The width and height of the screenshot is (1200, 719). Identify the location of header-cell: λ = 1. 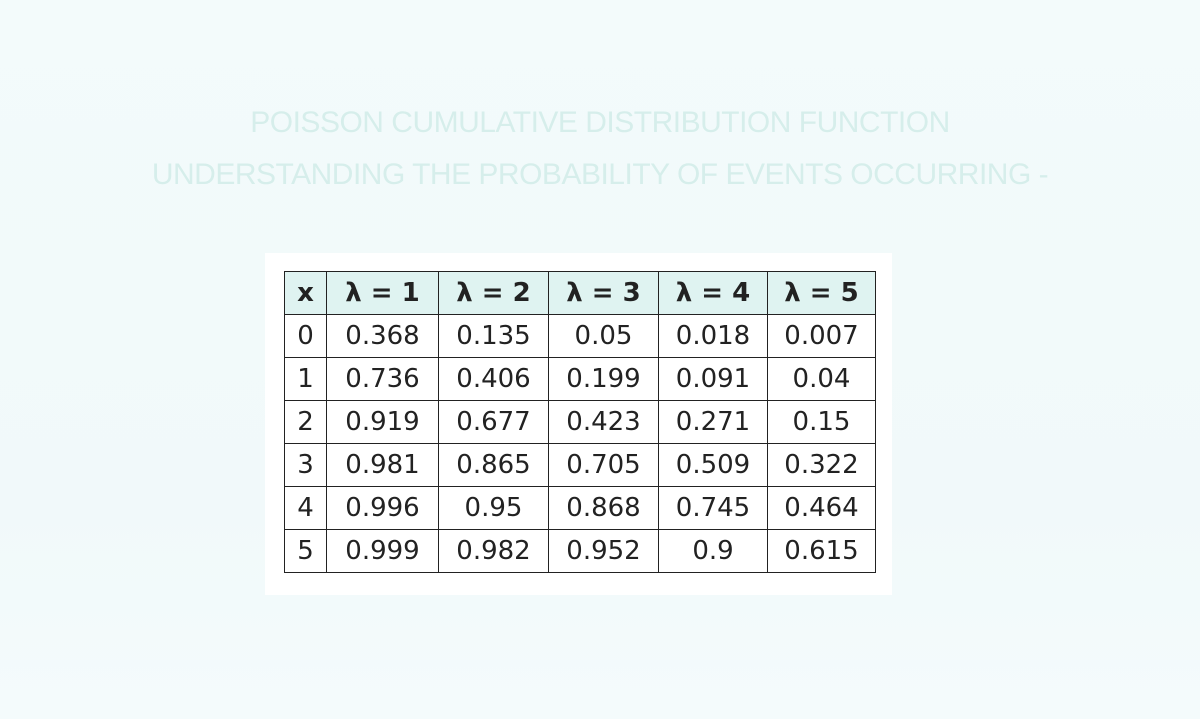
(382, 293).